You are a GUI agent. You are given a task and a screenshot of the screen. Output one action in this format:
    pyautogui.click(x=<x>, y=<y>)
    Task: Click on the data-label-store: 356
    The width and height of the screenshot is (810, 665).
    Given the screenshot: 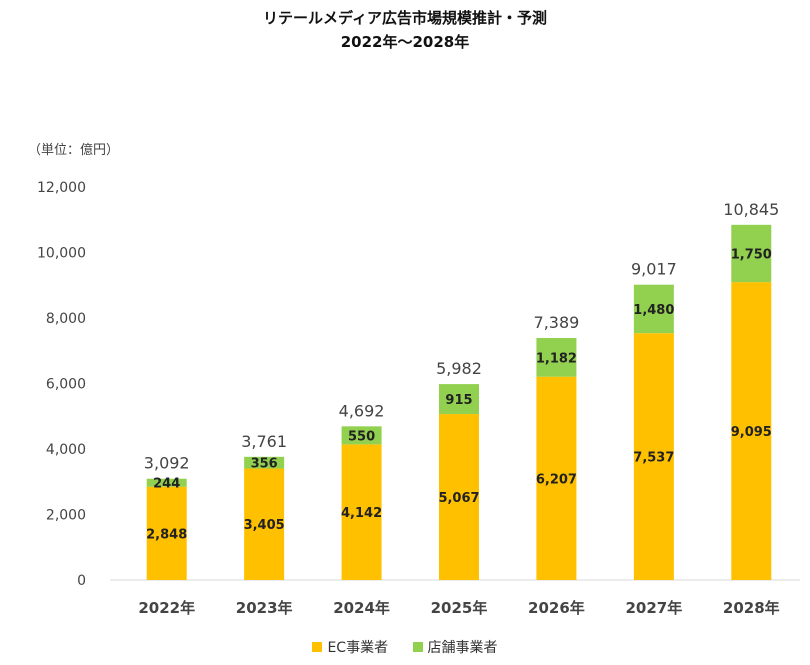 What is the action you would take?
    pyautogui.click(x=264, y=464)
    